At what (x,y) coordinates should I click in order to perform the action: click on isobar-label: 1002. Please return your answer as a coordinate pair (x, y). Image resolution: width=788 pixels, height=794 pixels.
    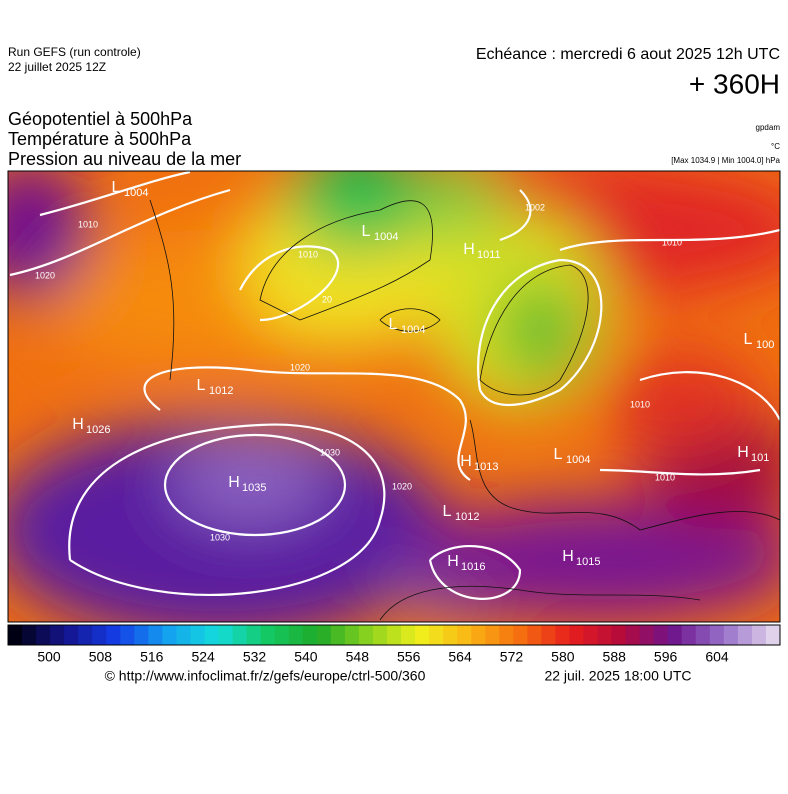
    Looking at the image, I should click on (535, 207).